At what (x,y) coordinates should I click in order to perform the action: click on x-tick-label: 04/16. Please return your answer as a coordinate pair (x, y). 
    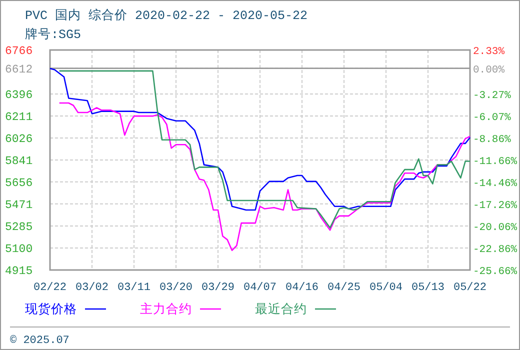
    Looking at the image, I should click on (302, 288).